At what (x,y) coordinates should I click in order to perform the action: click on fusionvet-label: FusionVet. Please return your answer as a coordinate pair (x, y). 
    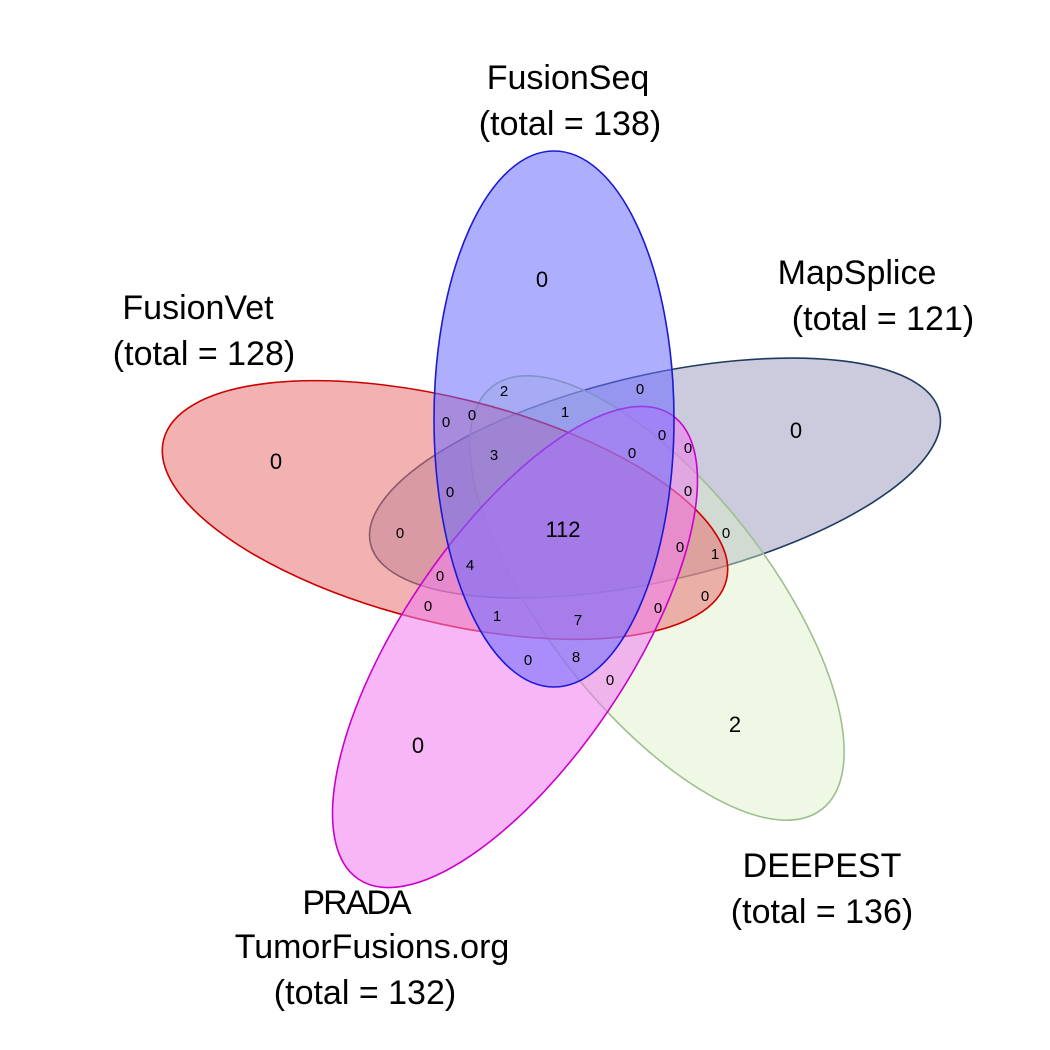
    Looking at the image, I should click on (198, 308).